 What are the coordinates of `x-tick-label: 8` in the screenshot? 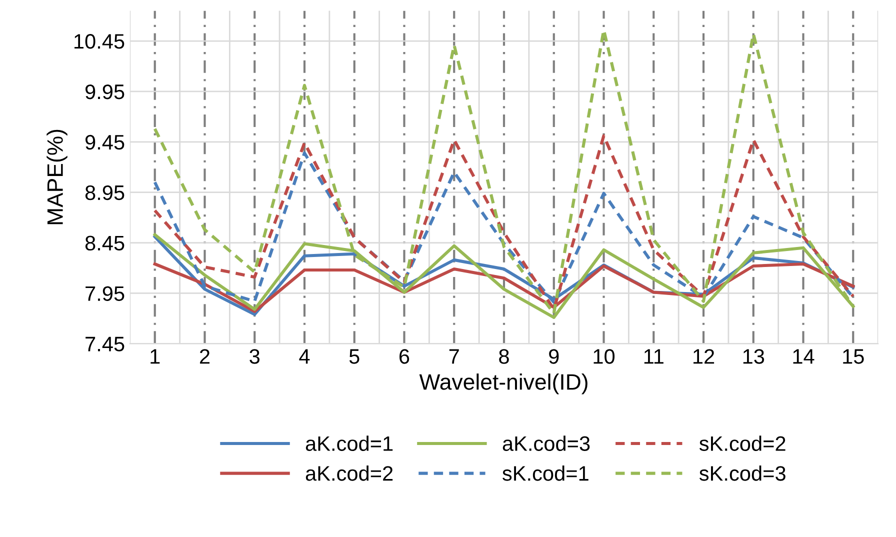 It's located at (504, 356).